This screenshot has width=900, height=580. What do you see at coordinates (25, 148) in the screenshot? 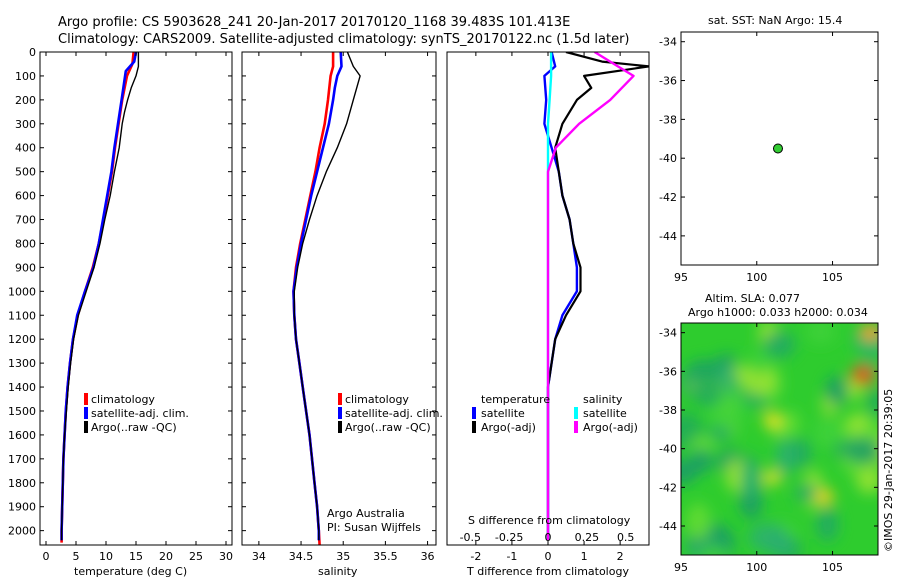
I see `depth-tick-label: 400` at bounding box center [25, 148].